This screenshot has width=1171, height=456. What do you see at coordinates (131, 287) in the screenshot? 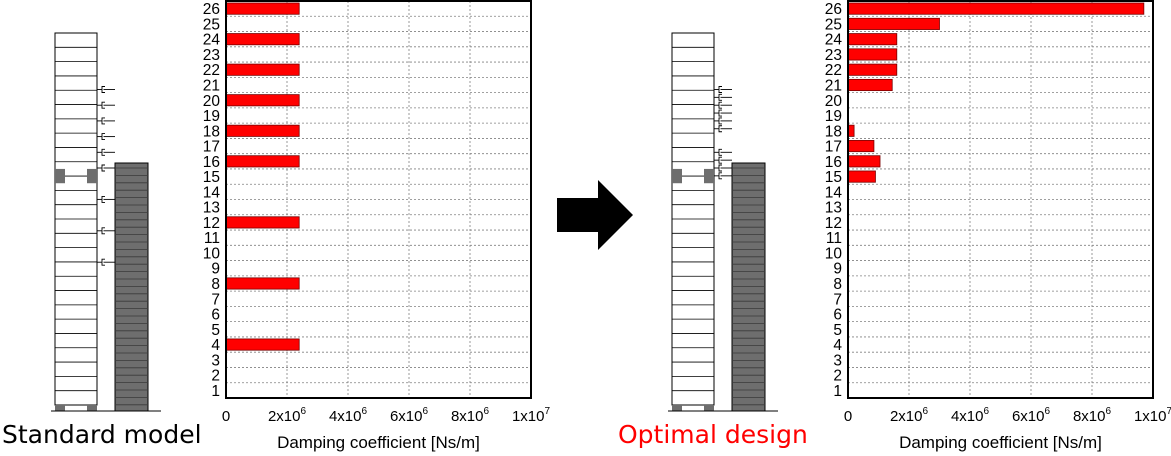
I see `adjacent-structure` at bounding box center [131, 287].